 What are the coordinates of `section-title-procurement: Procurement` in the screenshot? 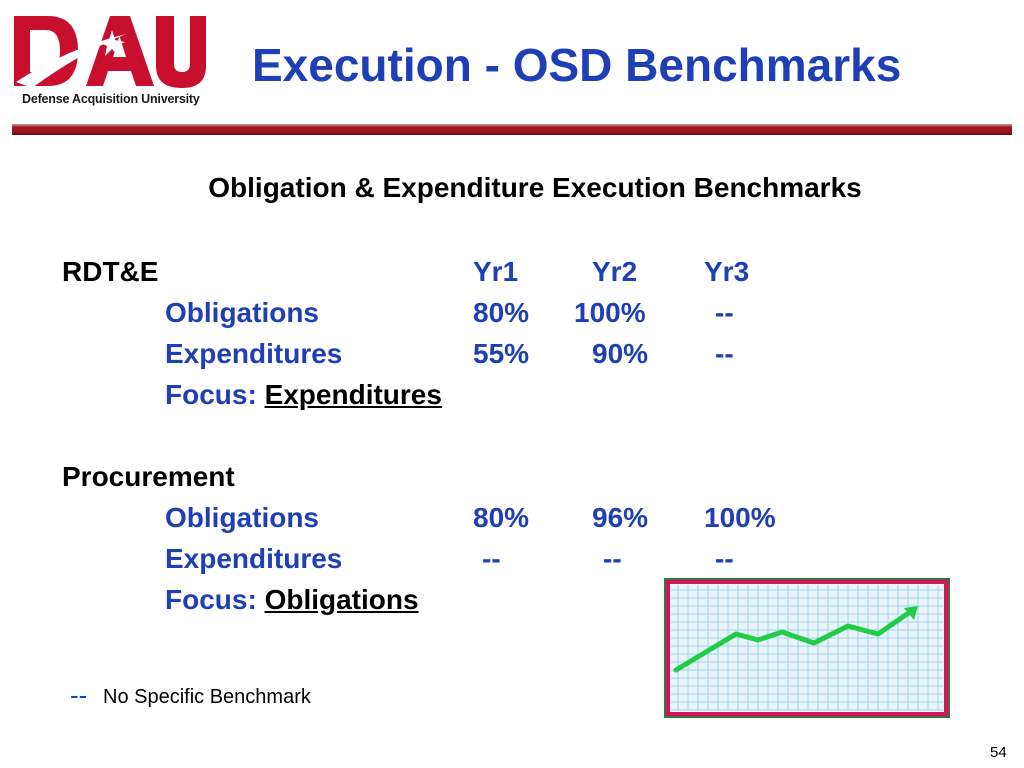 It's located at (148, 476).